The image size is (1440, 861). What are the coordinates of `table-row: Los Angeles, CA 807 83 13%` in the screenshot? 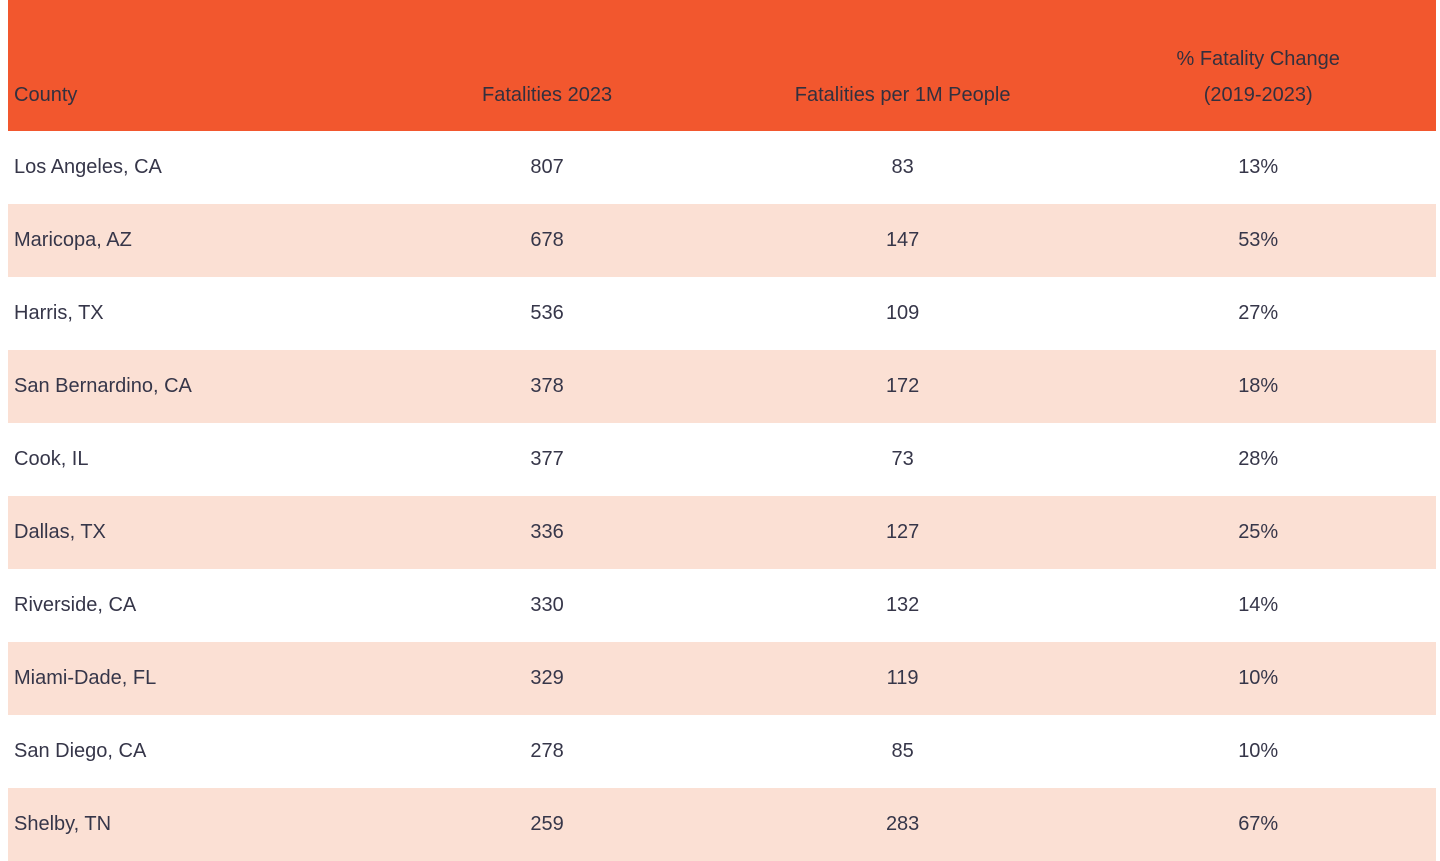 It's located at (722, 167).